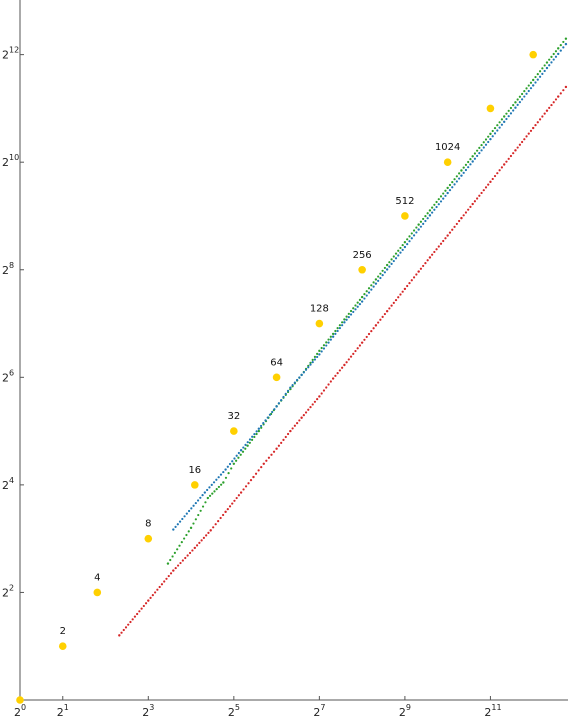  What do you see at coordinates (97, 577) in the screenshot?
I see `point-label: 4` at bounding box center [97, 577].